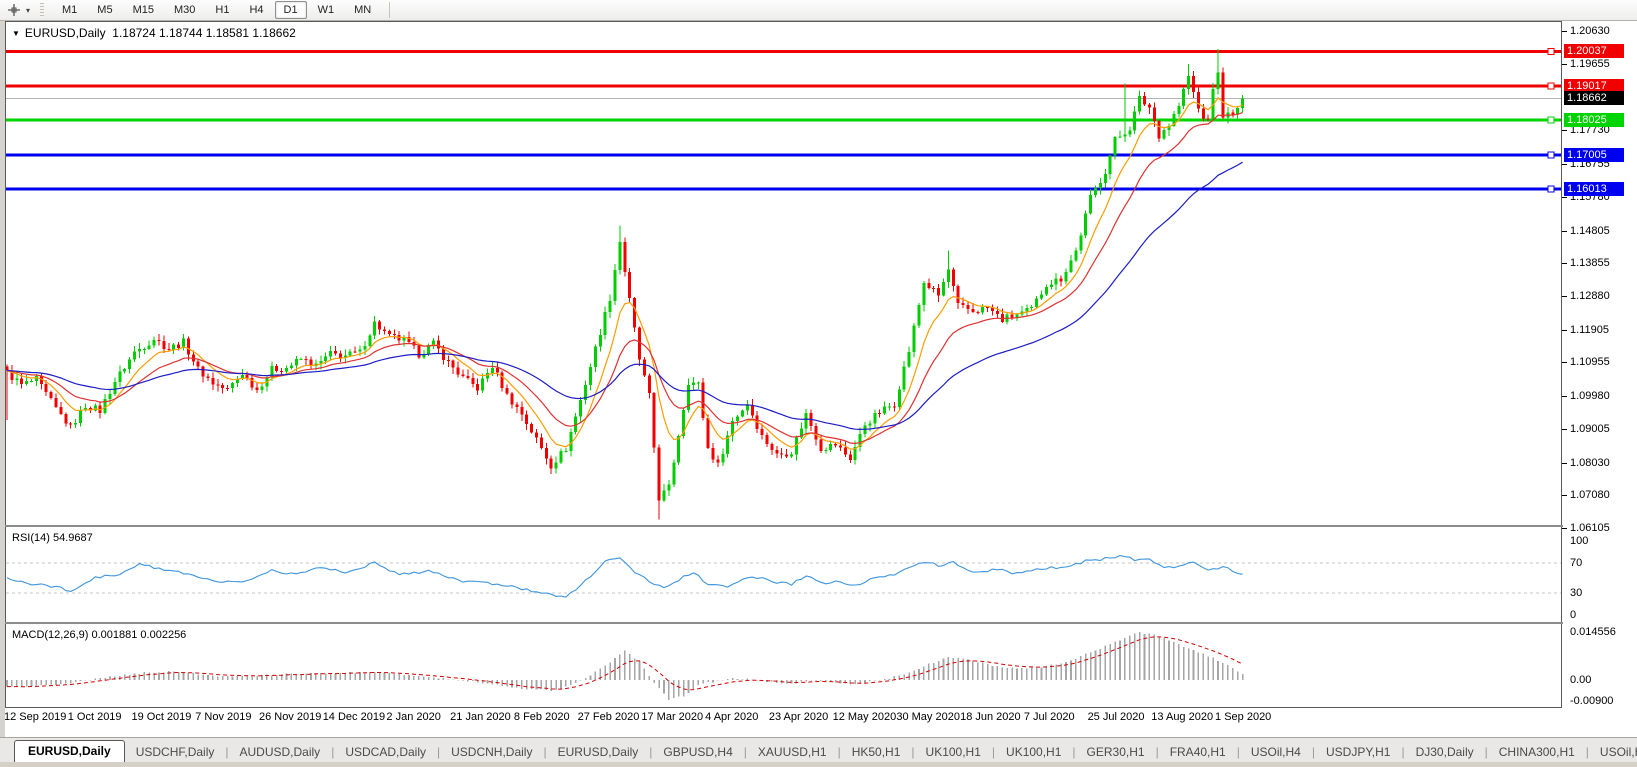  I want to click on rsi-indicator-panel, so click(784, 574).